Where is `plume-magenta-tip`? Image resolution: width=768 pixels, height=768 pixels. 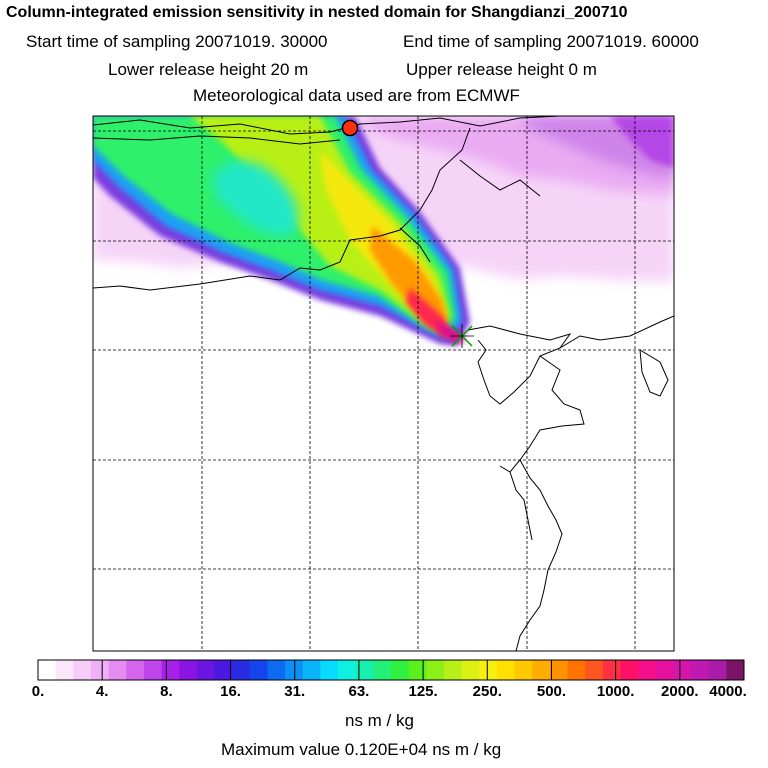
plume-magenta-tip is located at coordinates (450, 331).